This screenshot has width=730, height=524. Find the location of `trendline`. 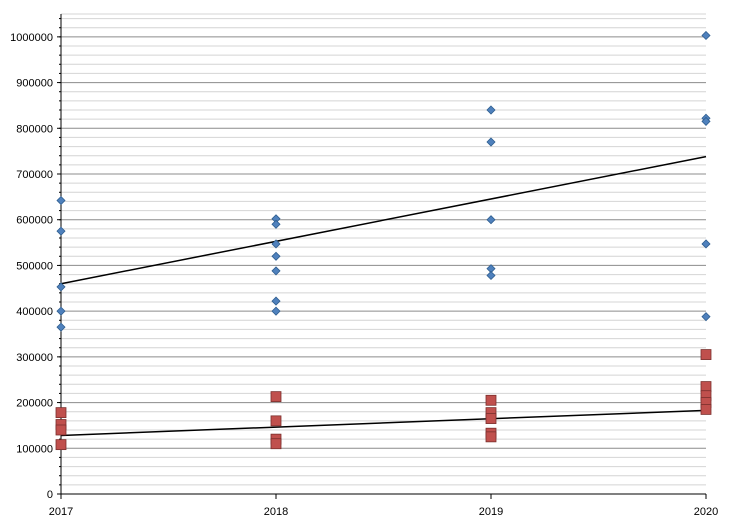

trendline is located at coordinates (383, 423).